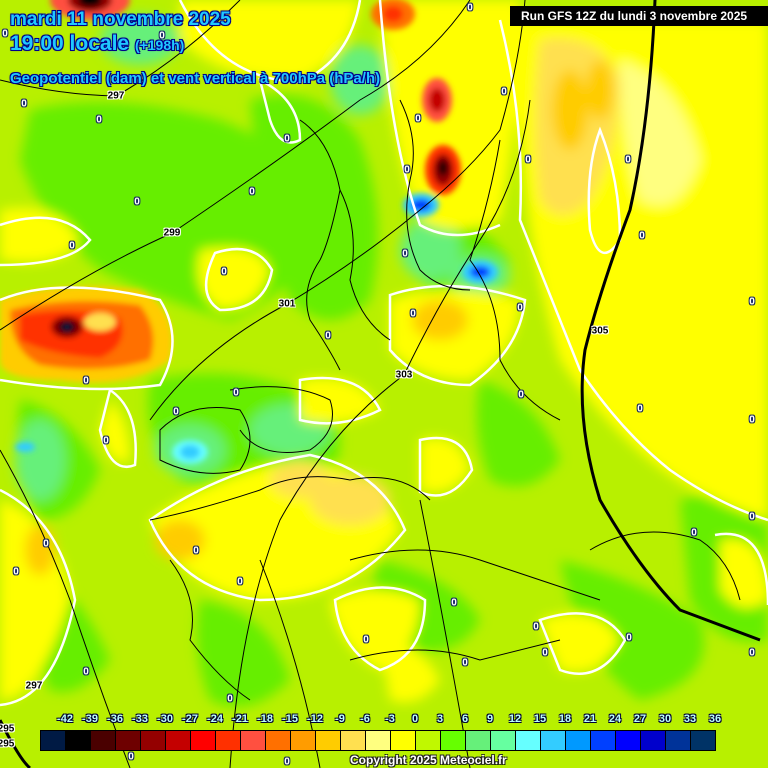  Describe the element at coordinates (465, 719) in the screenshot. I see `legend-tick: 6` at that location.